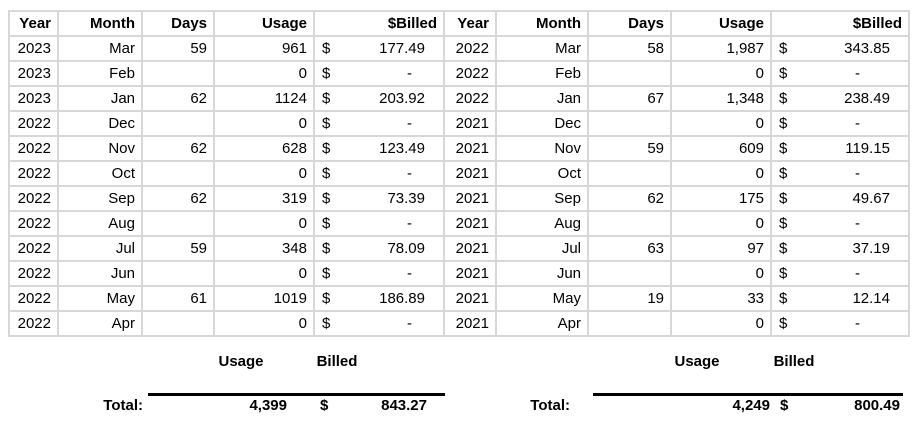 This screenshot has width=913, height=423. What do you see at coordinates (697, 361) in the screenshot?
I see `summary-usage-header-right: Usage` at bounding box center [697, 361].